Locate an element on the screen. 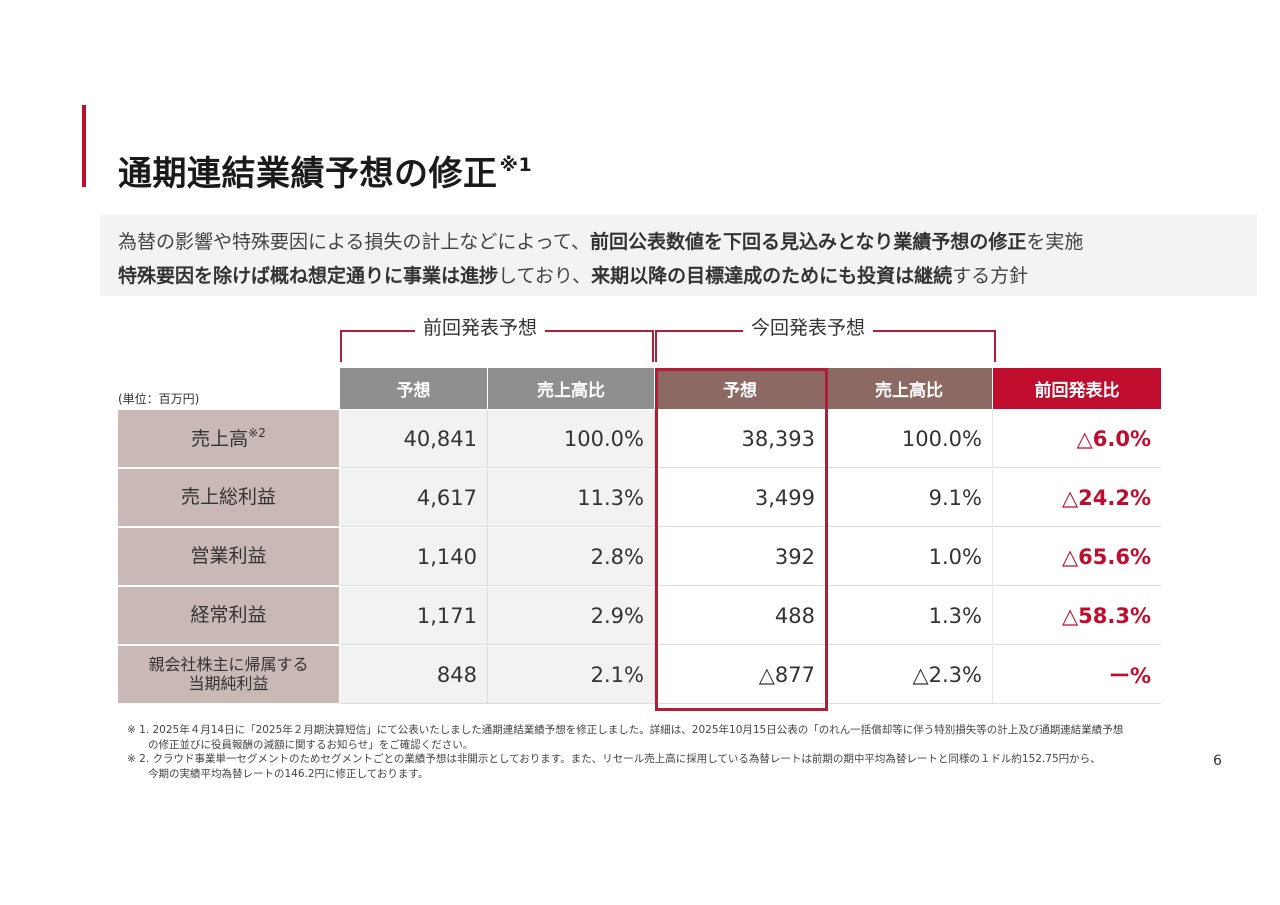  row-label-text: 売上高※2 is located at coordinates (228, 438).